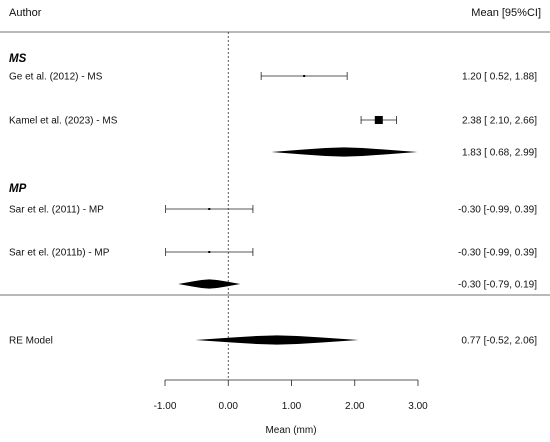 The height and width of the screenshot is (442, 550). What do you see at coordinates (506, 13) in the screenshot?
I see `ci-column-header: Mean [95%CI]` at bounding box center [506, 13].